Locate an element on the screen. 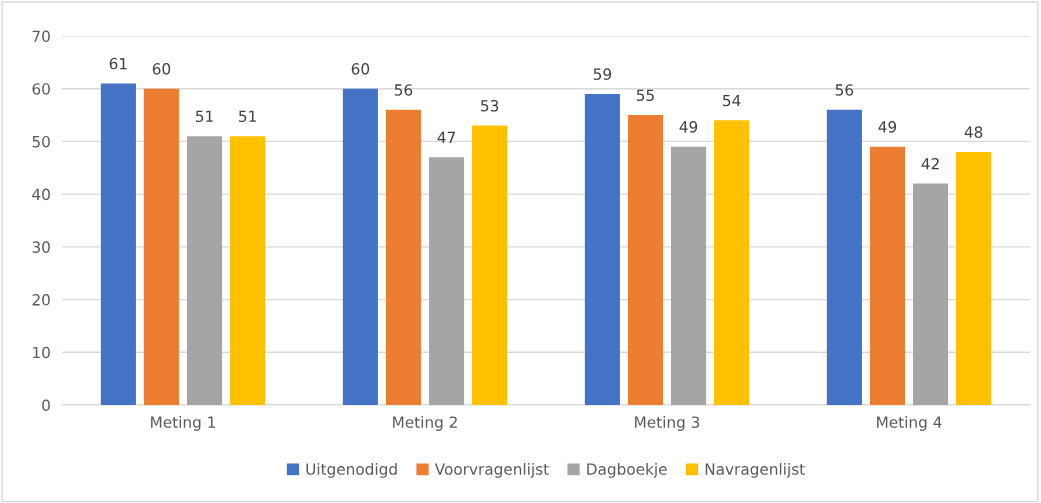  legend-label: Dagboekje is located at coordinates (627, 470).